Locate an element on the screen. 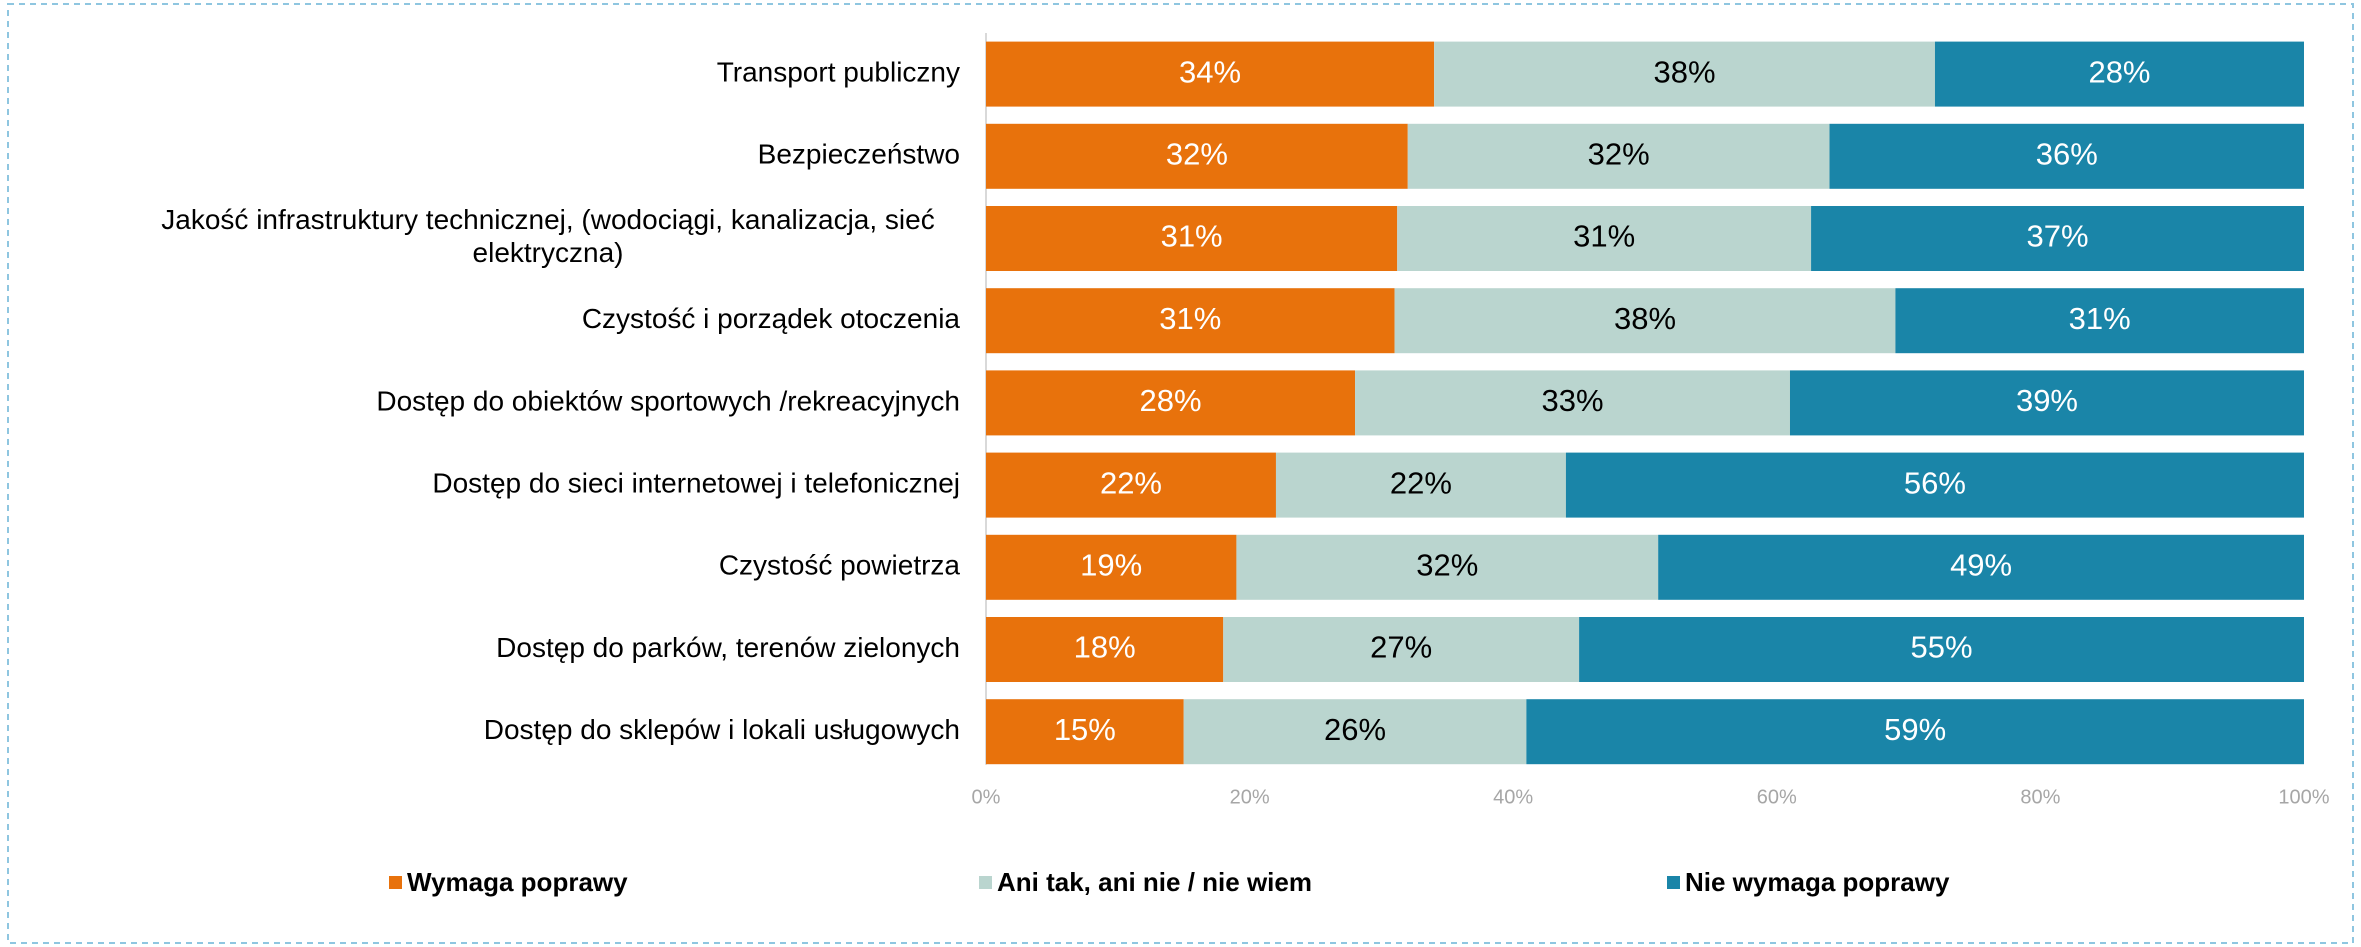 The width and height of the screenshot is (2361, 947). data-label: 36% is located at coordinates (2067, 153).